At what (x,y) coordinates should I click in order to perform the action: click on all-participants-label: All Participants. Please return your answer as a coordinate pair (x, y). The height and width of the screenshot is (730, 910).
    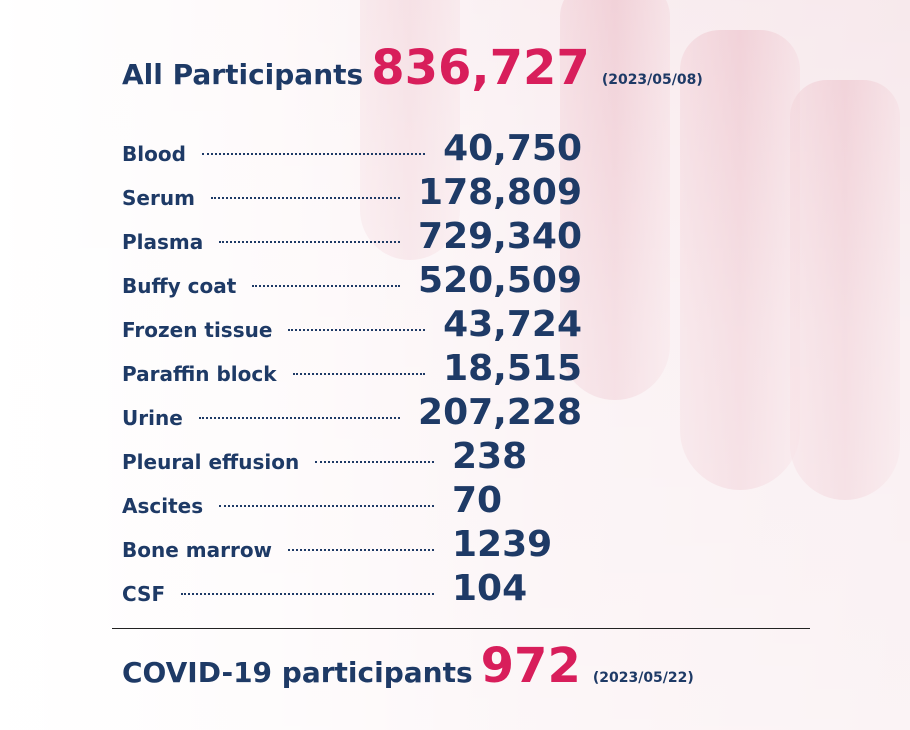
    Looking at the image, I should click on (243, 74).